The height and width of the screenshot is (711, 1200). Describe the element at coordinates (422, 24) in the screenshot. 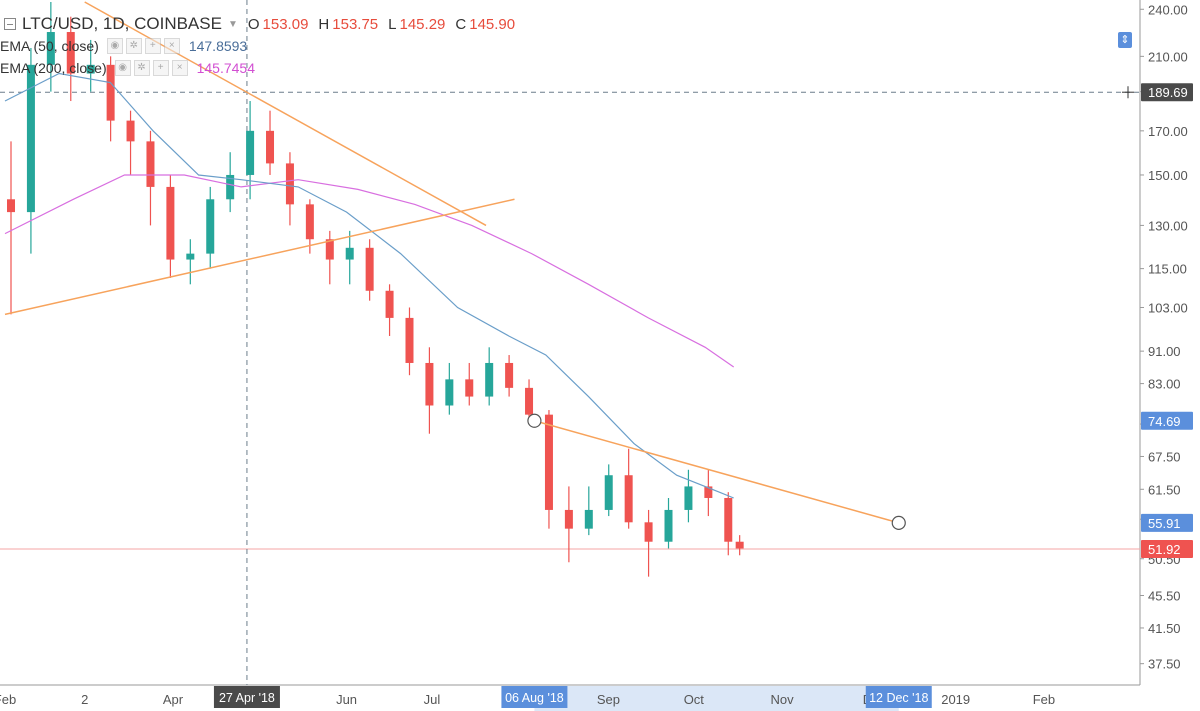

I see `low-value: 145.29` at that location.